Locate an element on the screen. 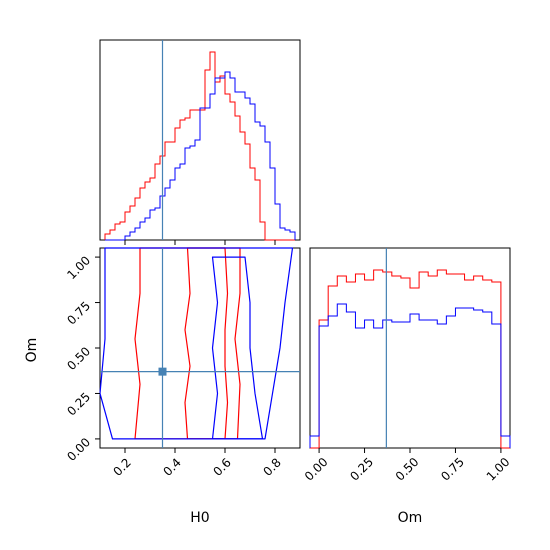 The height and width of the screenshot is (550, 550). xlabel-h0: H0 is located at coordinates (199, 518).